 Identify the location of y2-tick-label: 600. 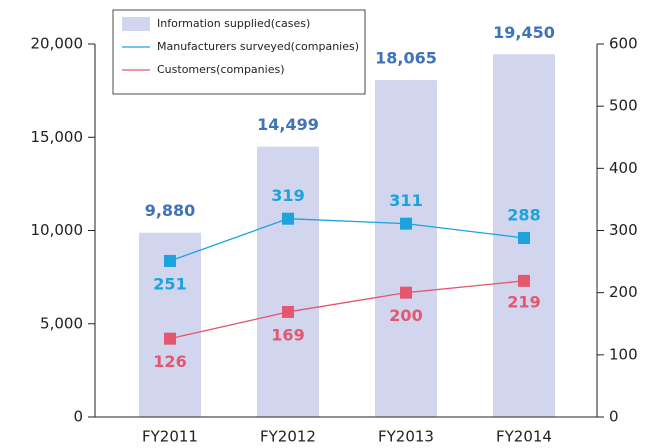
(623, 44).